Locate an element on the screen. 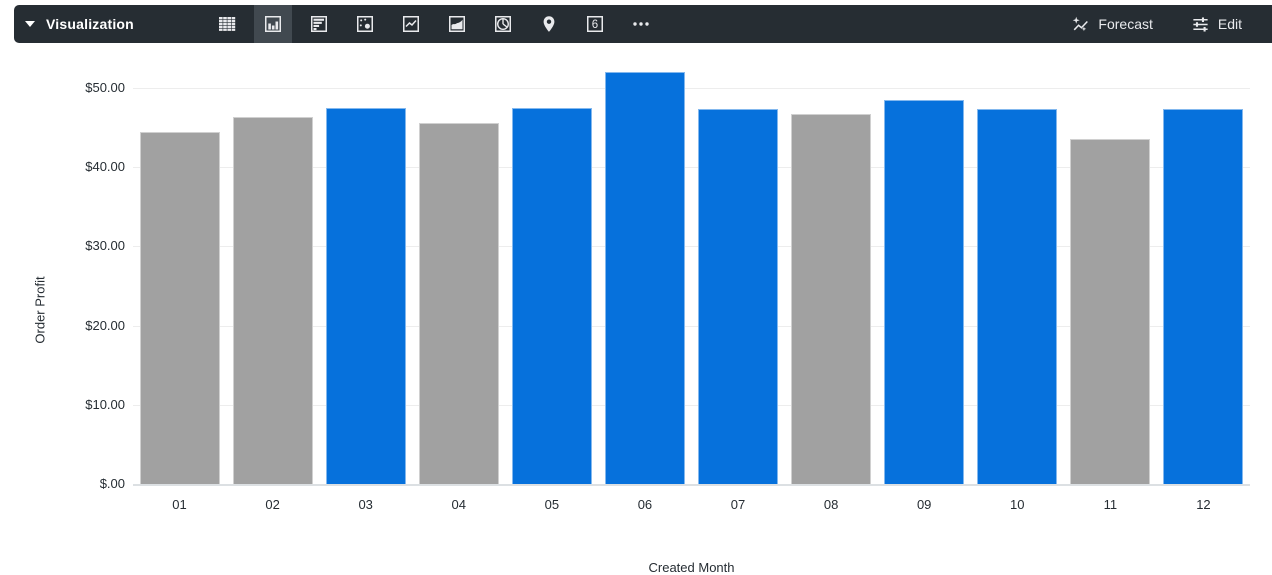 The height and width of the screenshot is (575, 1272). viz-type-scatter-button is located at coordinates (365, 24).